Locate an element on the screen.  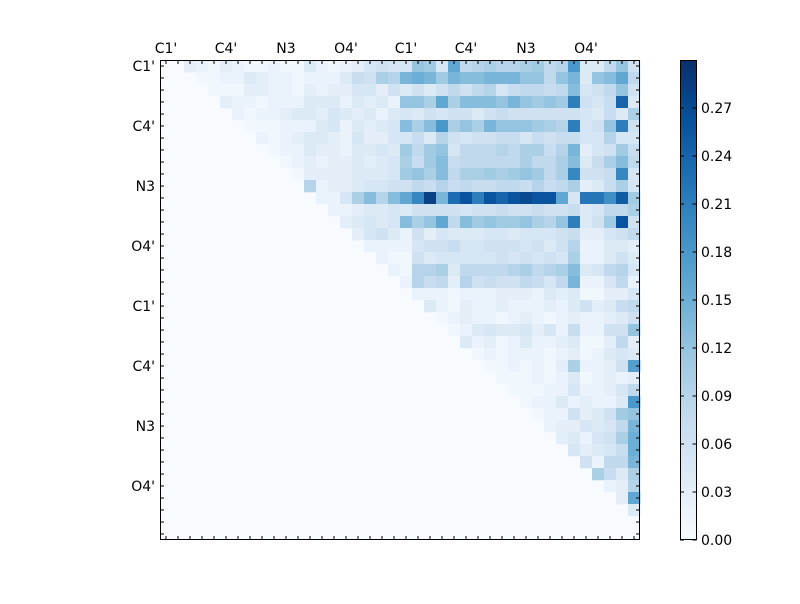
x-tick-label: N3 is located at coordinates (285, 49).